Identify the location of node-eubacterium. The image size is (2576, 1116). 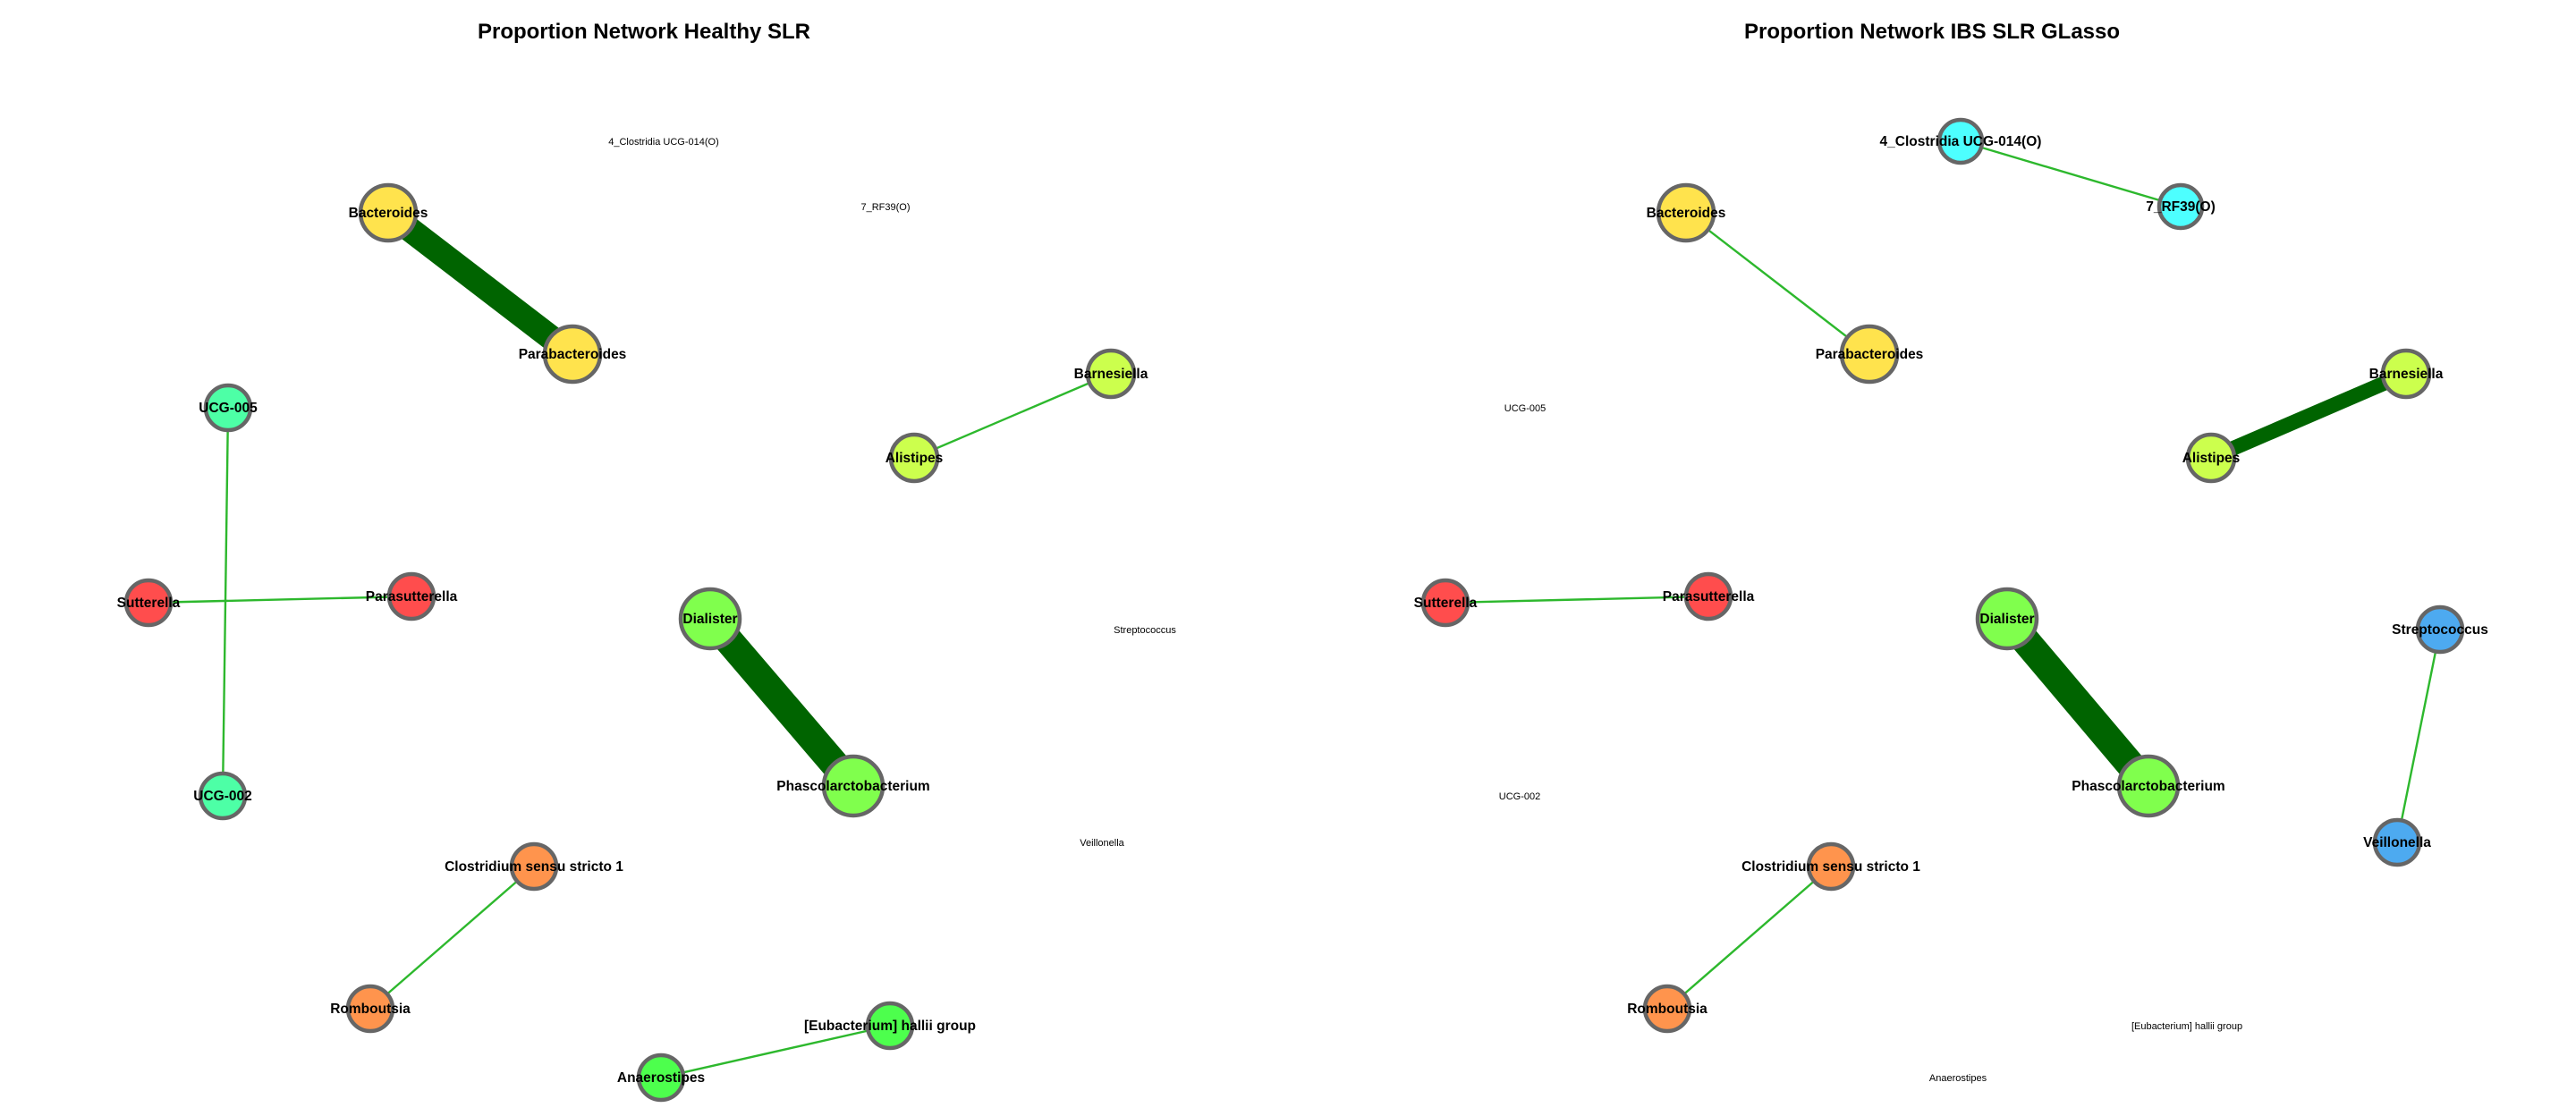
(890, 1026).